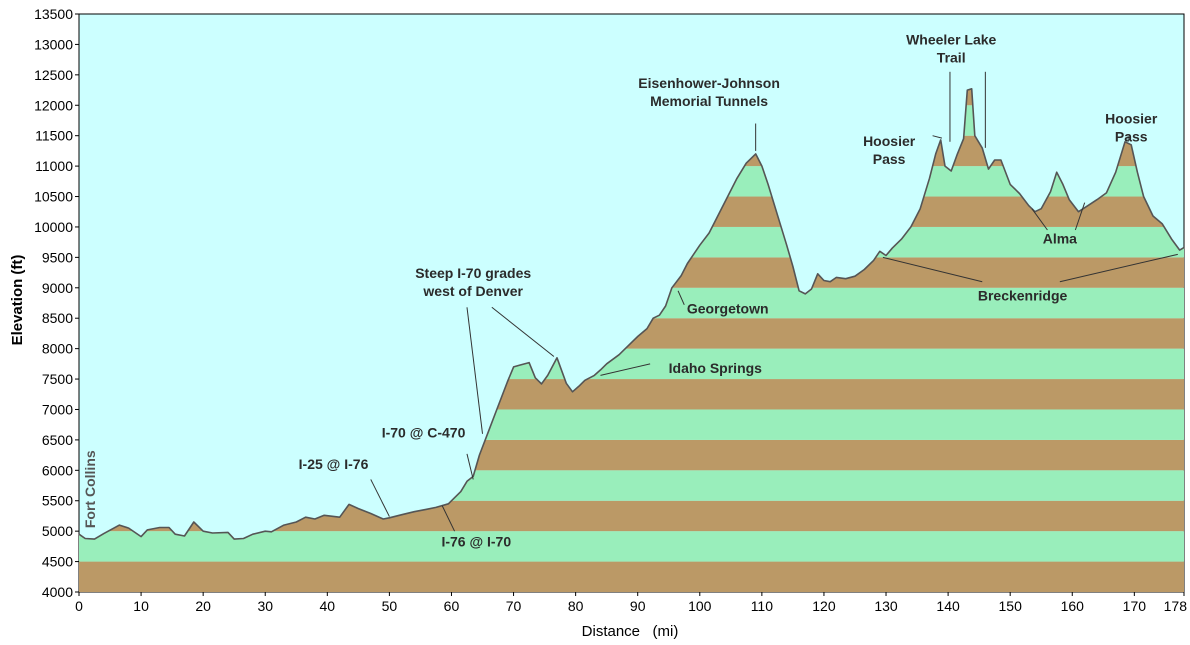  What do you see at coordinates (57, 318) in the screenshot?
I see `y-tick-label: 8500` at bounding box center [57, 318].